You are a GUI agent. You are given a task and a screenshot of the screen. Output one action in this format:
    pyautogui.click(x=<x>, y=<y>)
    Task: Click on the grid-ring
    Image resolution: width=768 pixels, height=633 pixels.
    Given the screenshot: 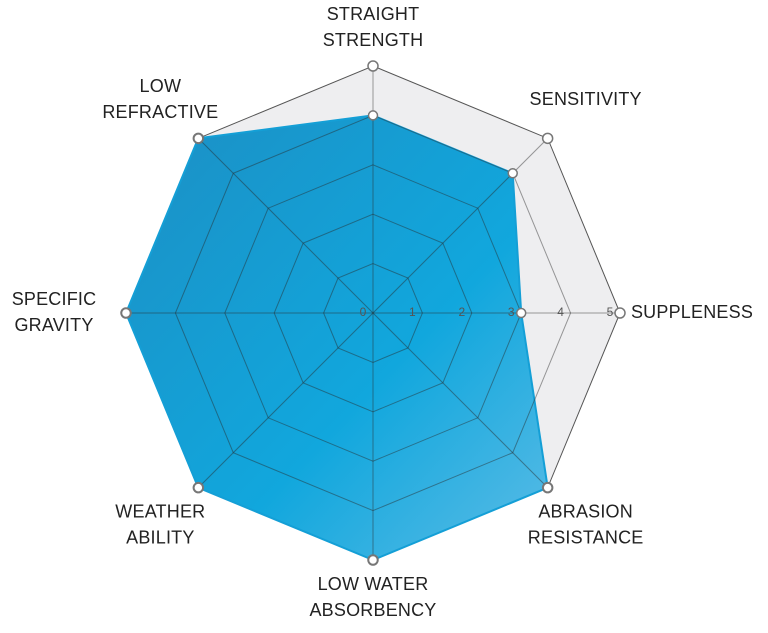 What is the action you would take?
    pyautogui.click(x=373, y=313)
    